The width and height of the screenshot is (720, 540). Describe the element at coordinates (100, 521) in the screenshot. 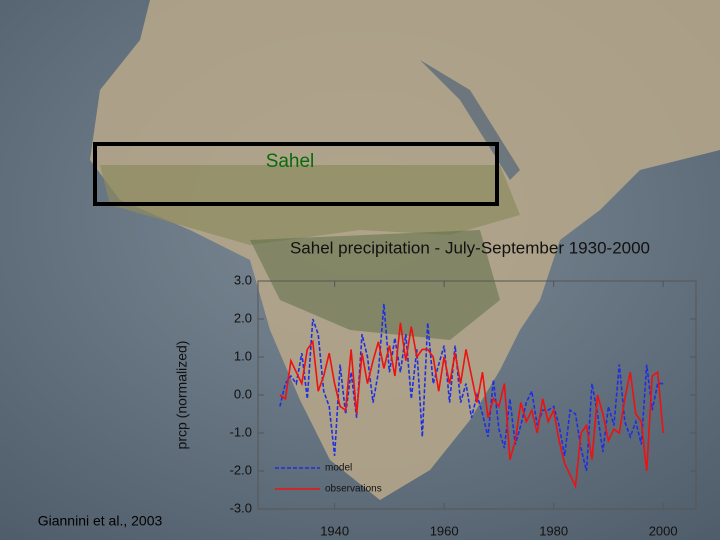

I see `citation: Giannini et al., 2003` at that location.